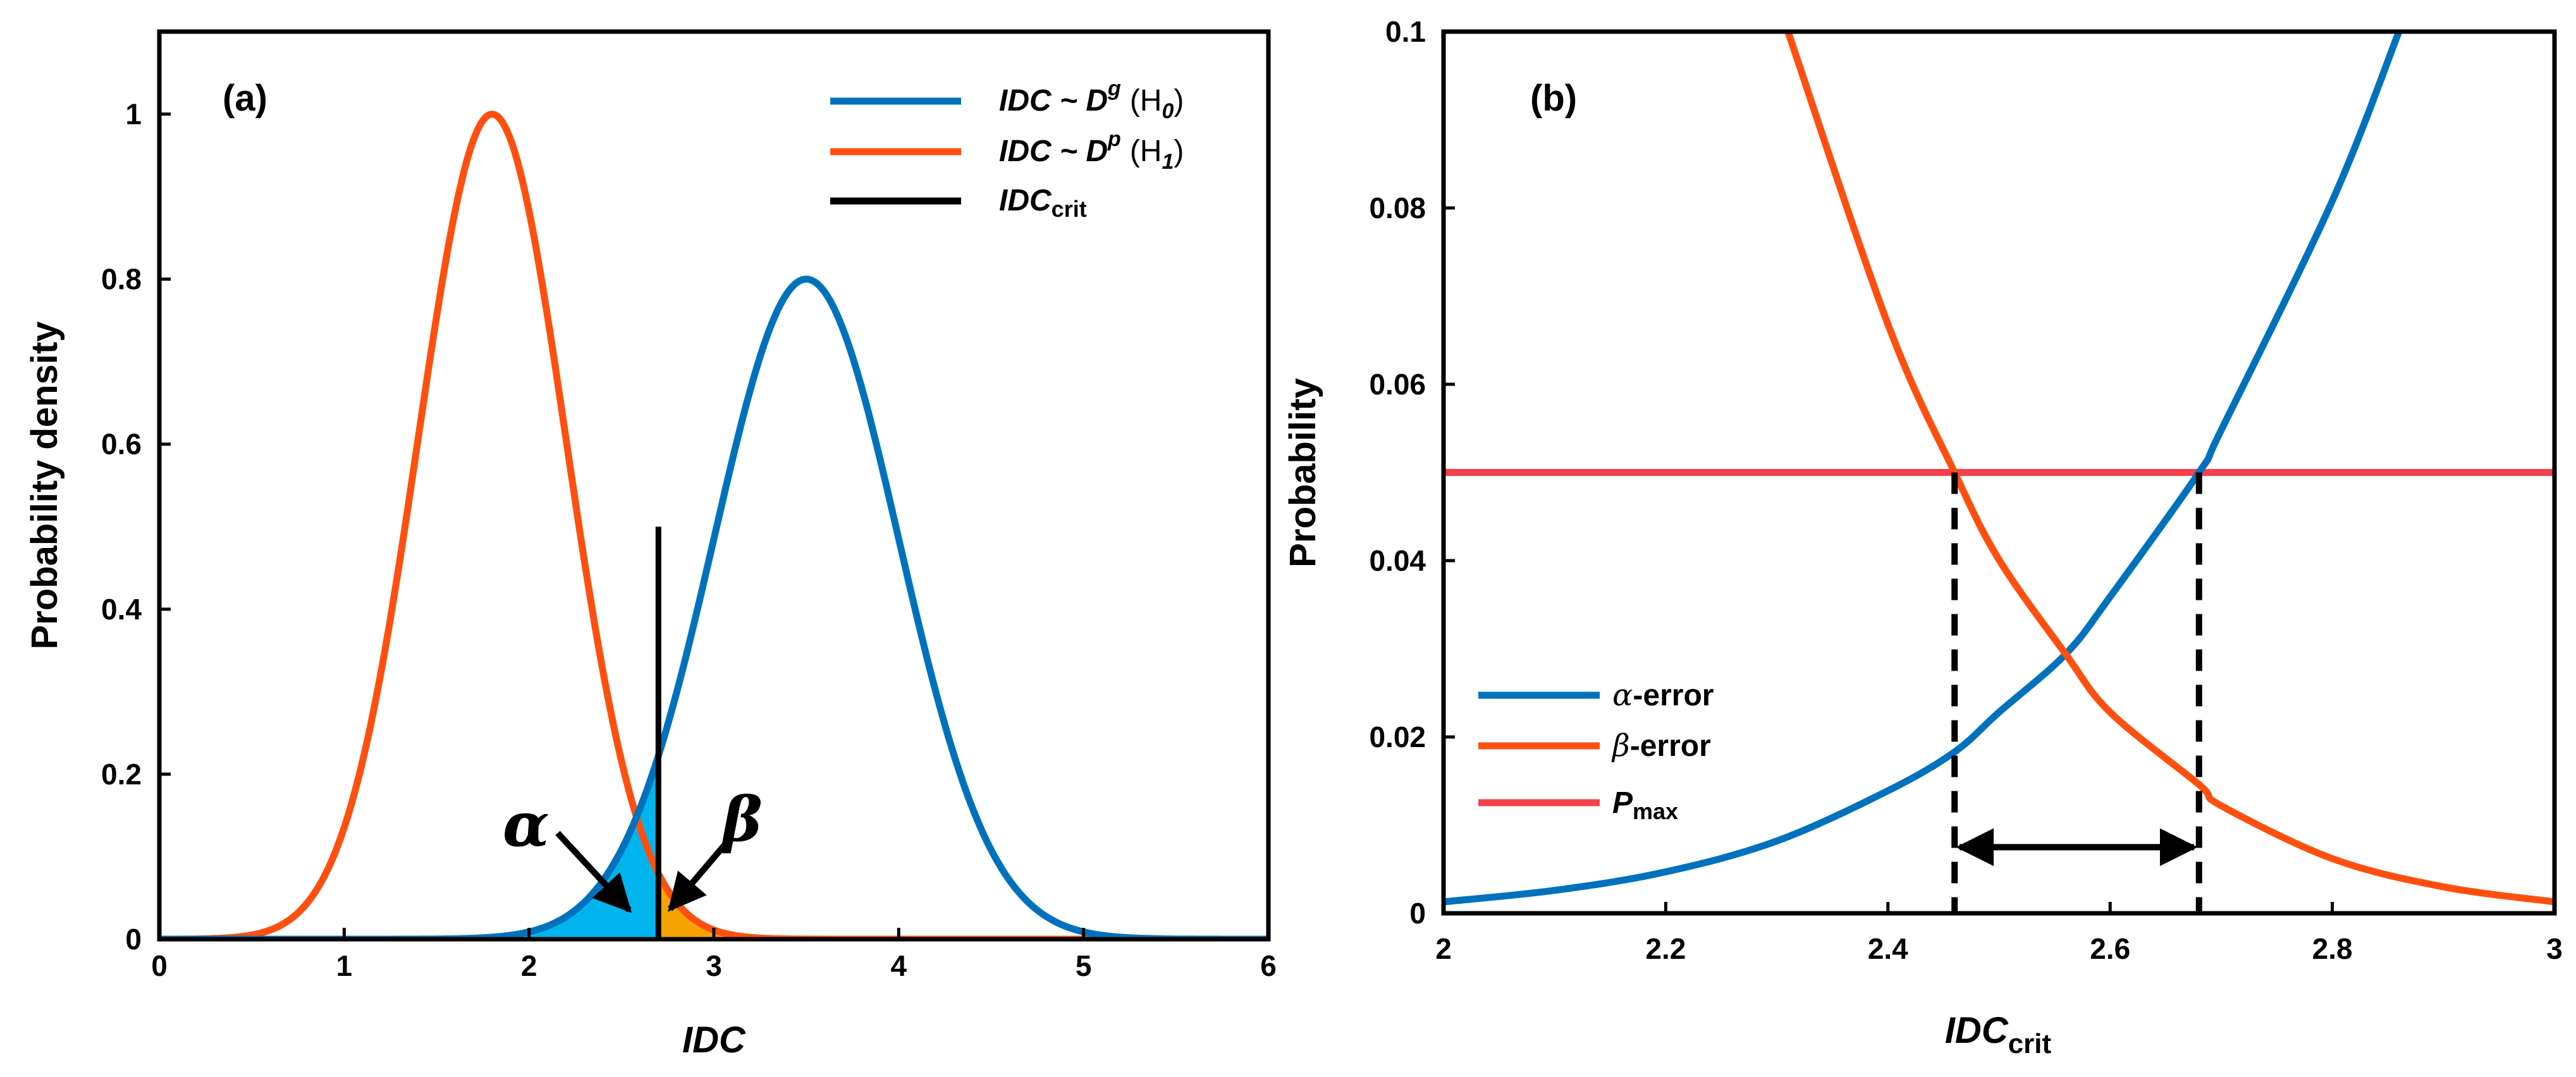 The width and height of the screenshot is (2576, 1077). What do you see at coordinates (1268, 965) in the screenshot?
I see `x-tick-label: 6` at bounding box center [1268, 965].